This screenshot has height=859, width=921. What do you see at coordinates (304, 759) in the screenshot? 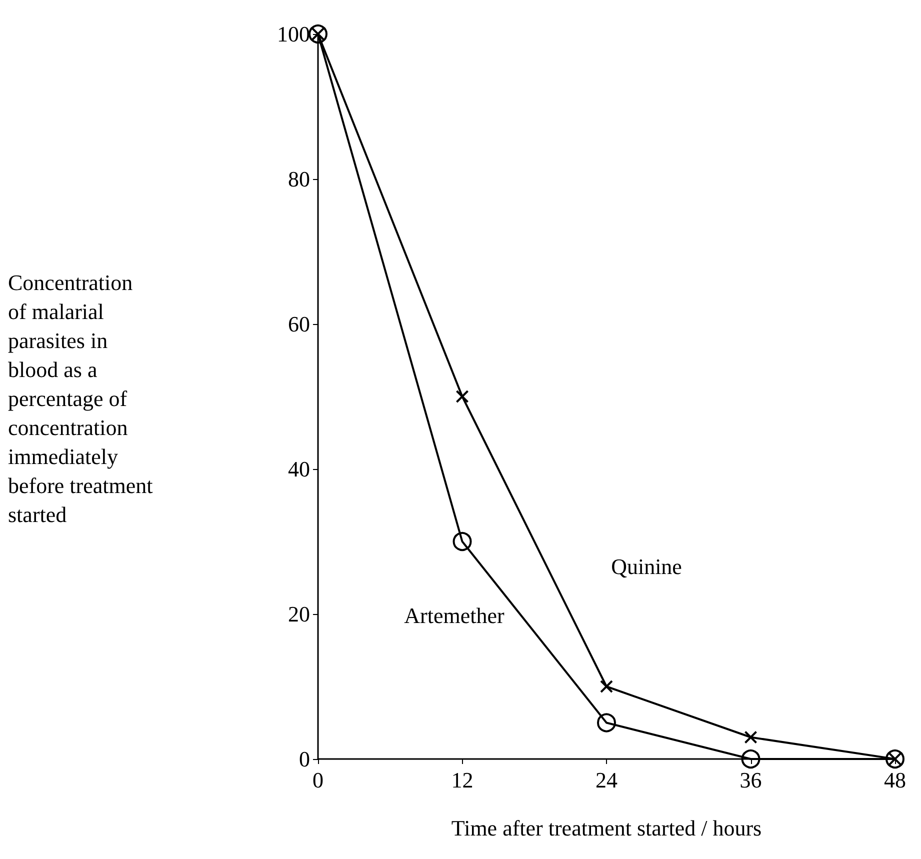
I see `y-tick-label: 0` at bounding box center [304, 759].